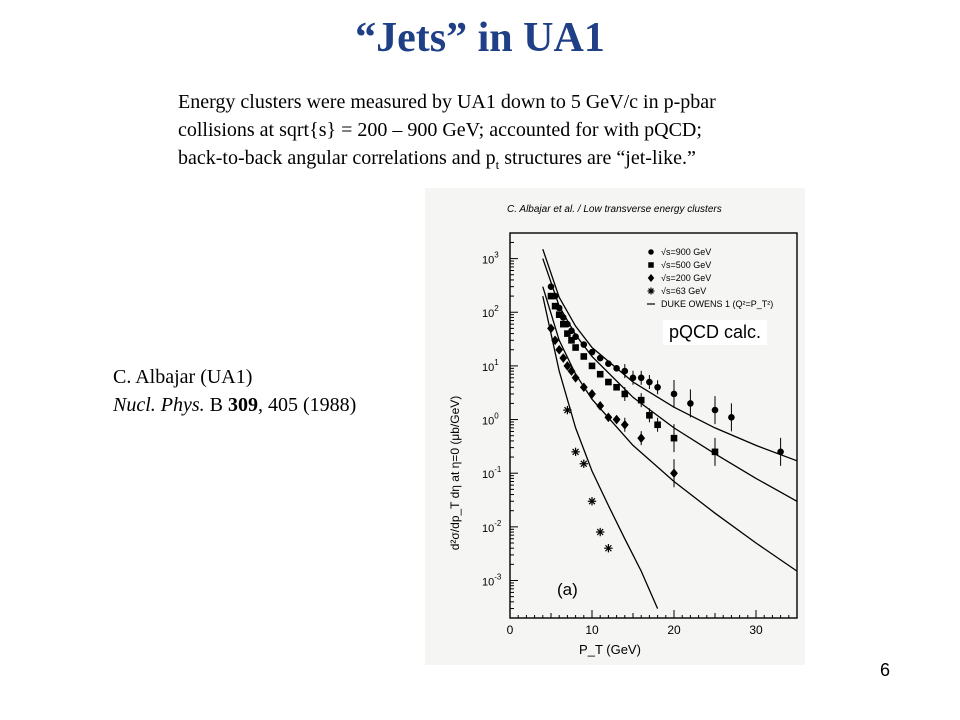 The height and width of the screenshot is (720, 960). I want to click on y-tick-label: 10¹, so click(490, 366).